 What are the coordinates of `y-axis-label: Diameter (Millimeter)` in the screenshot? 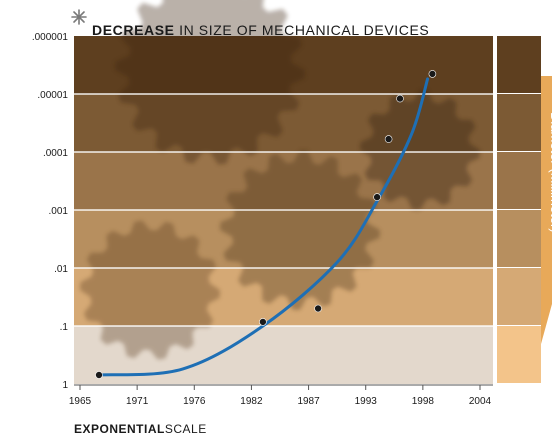 It's located at (554, 172).